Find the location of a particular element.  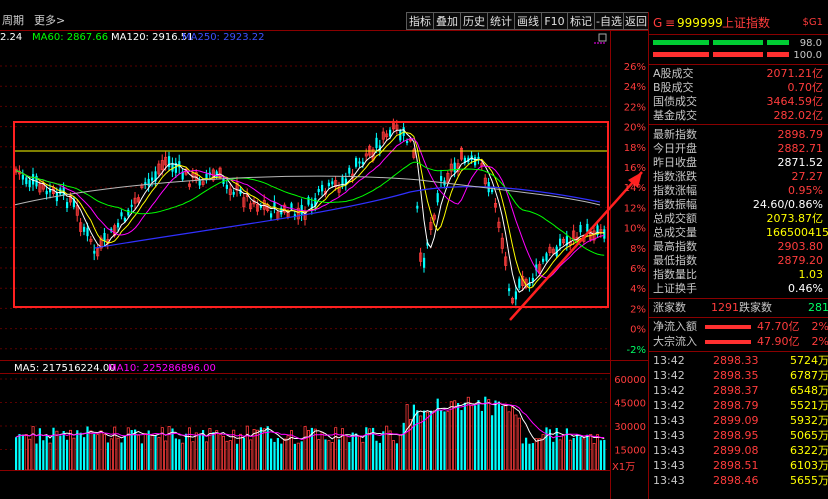

f10-button: F10 is located at coordinates (554, 21).